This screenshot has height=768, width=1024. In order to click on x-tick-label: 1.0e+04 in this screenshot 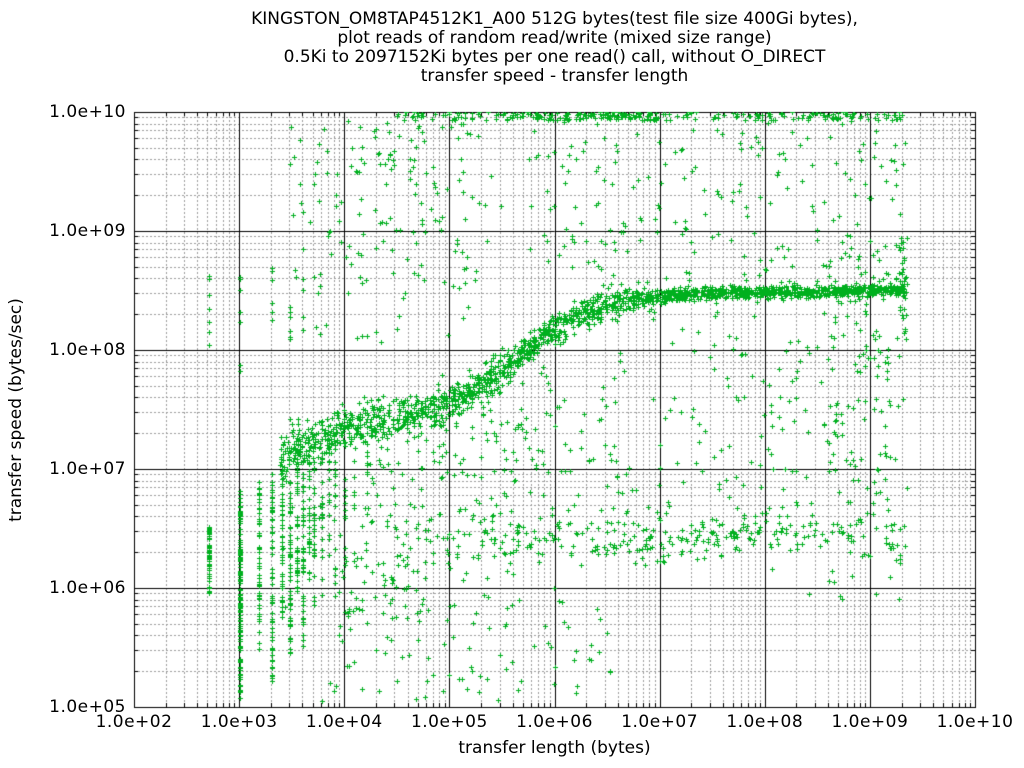, I will do `click(344, 722)`.